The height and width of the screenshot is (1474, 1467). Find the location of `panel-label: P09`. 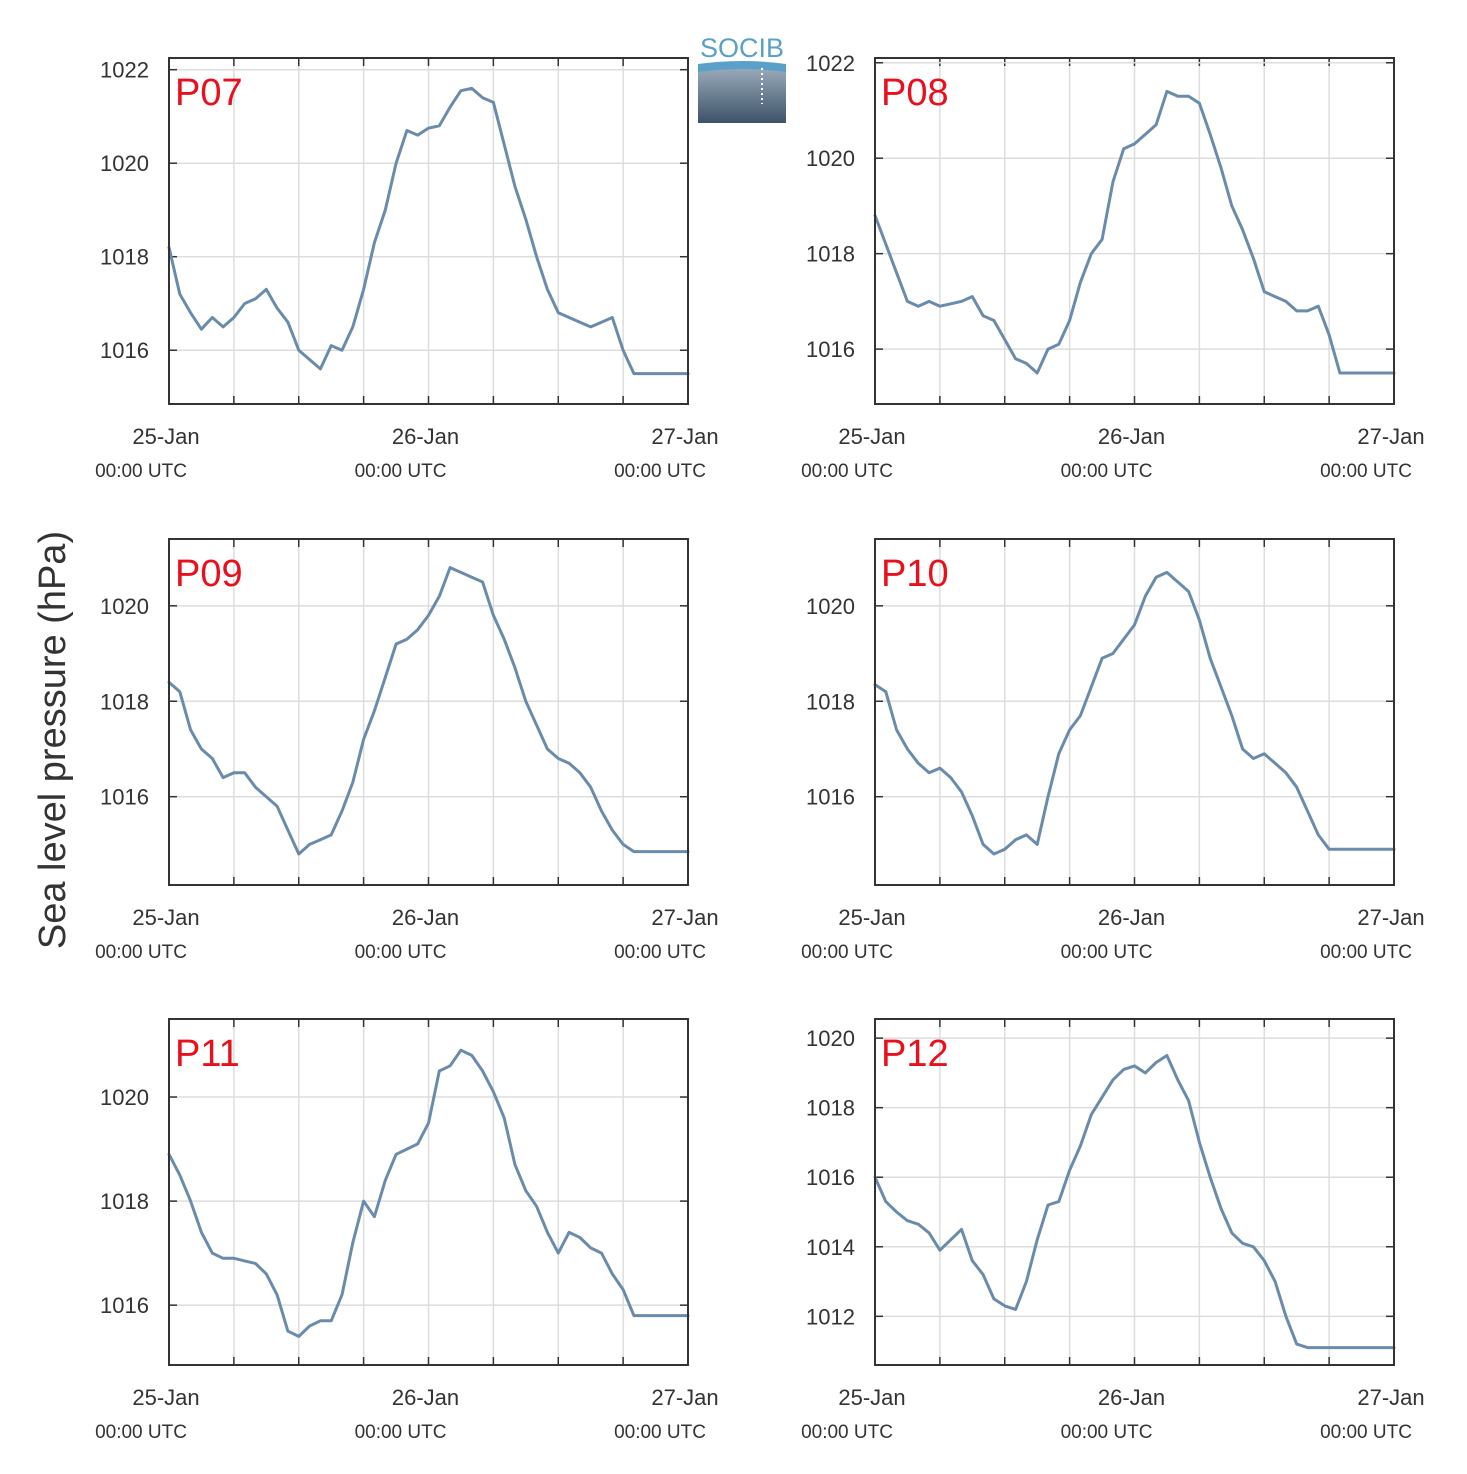

panel-label: P09 is located at coordinates (209, 574).